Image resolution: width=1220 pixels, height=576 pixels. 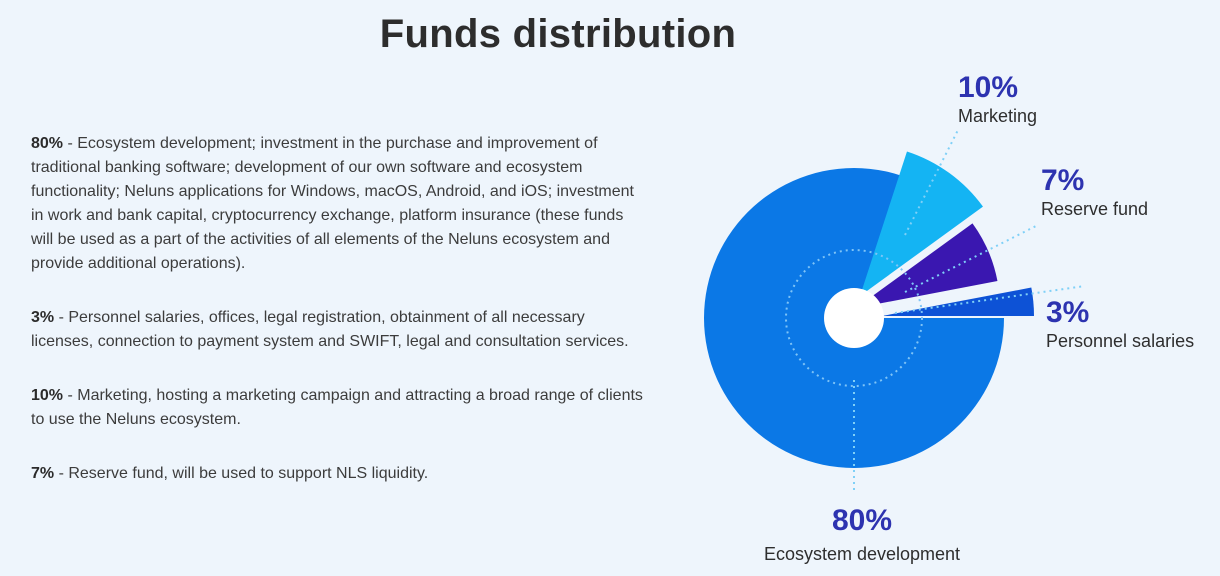 I want to click on slice-percent-label: 80%, so click(x=862, y=520).